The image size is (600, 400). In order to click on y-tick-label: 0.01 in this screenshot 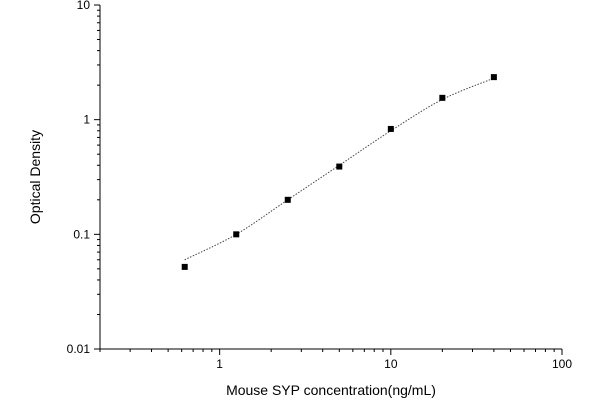, I will do `click(79, 349)`.